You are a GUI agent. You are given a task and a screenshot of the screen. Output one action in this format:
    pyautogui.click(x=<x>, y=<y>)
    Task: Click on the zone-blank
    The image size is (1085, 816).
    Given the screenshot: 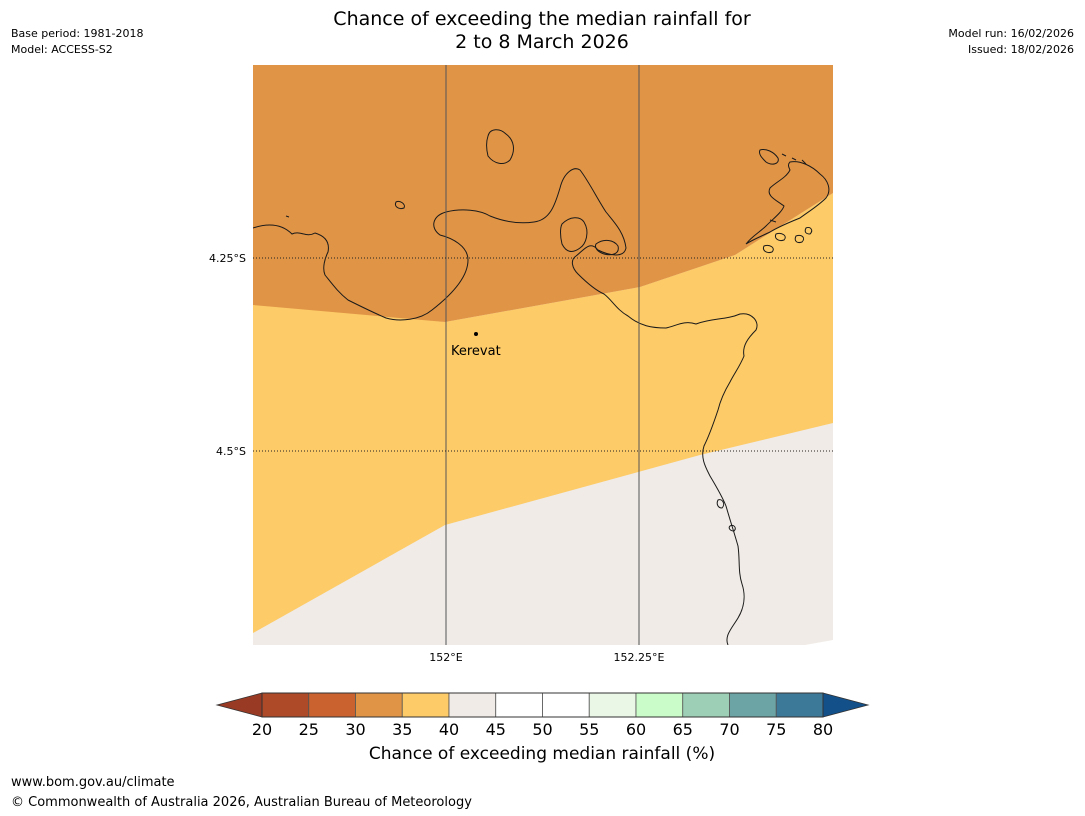 What is the action you would take?
    pyautogui.click(x=819, y=642)
    